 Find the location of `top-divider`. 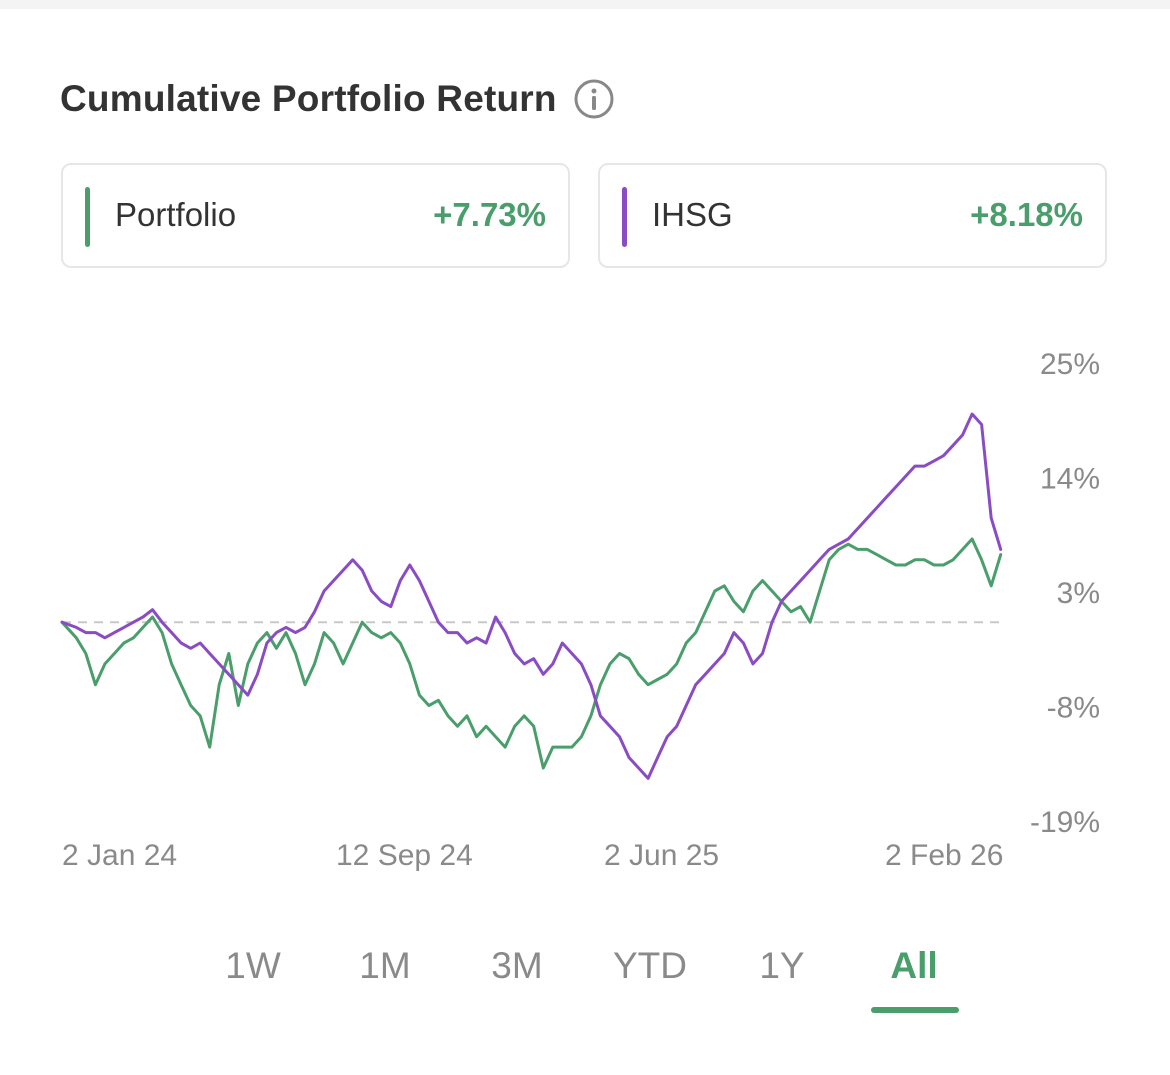

top-divider is located at coordinates (585, 4).